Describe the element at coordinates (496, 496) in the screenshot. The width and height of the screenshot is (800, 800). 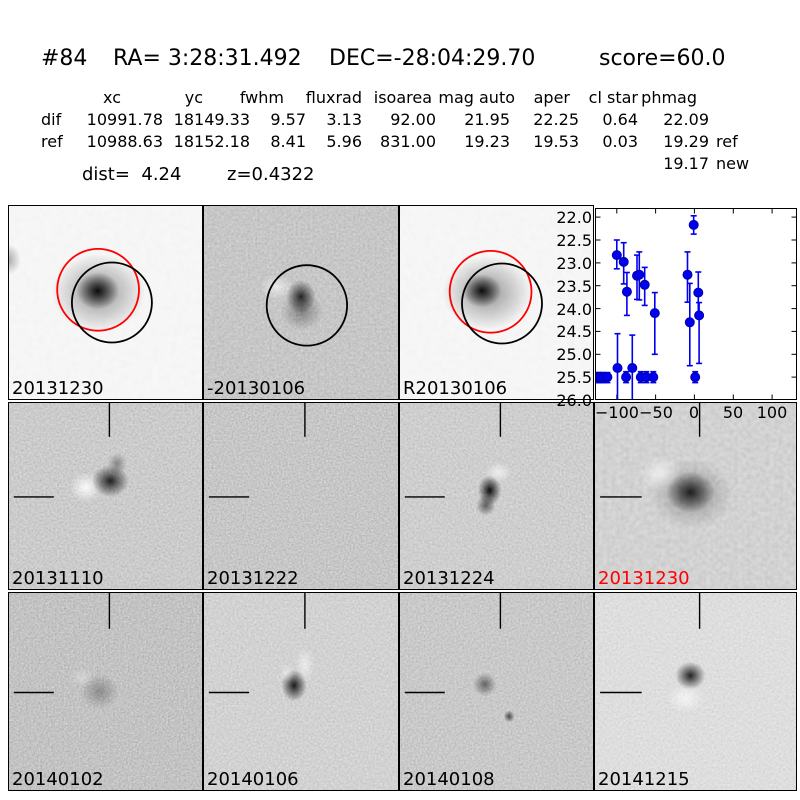
I see `cutout-panel-20131224: 20131224` at that location.